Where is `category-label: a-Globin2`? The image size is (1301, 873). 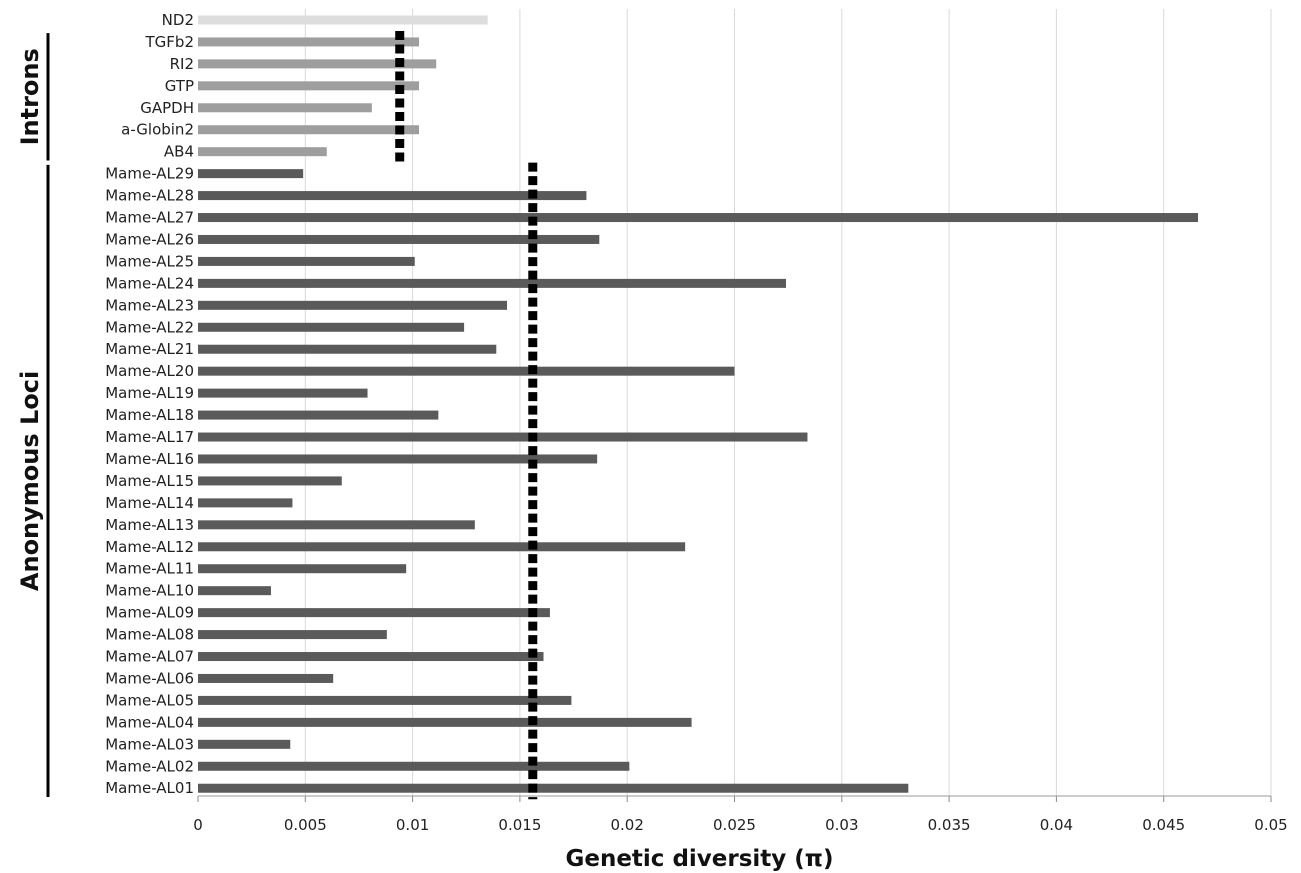 category-label: a-Globin2 is located at coordinates (157, 130).